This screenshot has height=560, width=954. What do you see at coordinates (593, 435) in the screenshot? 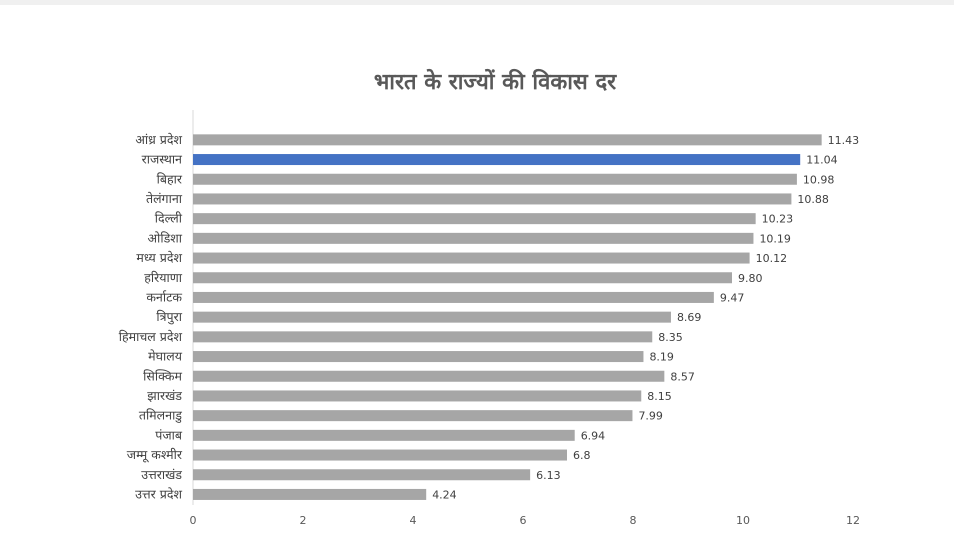
I see `value-label: 6.94` at bounding box center [593, 435].